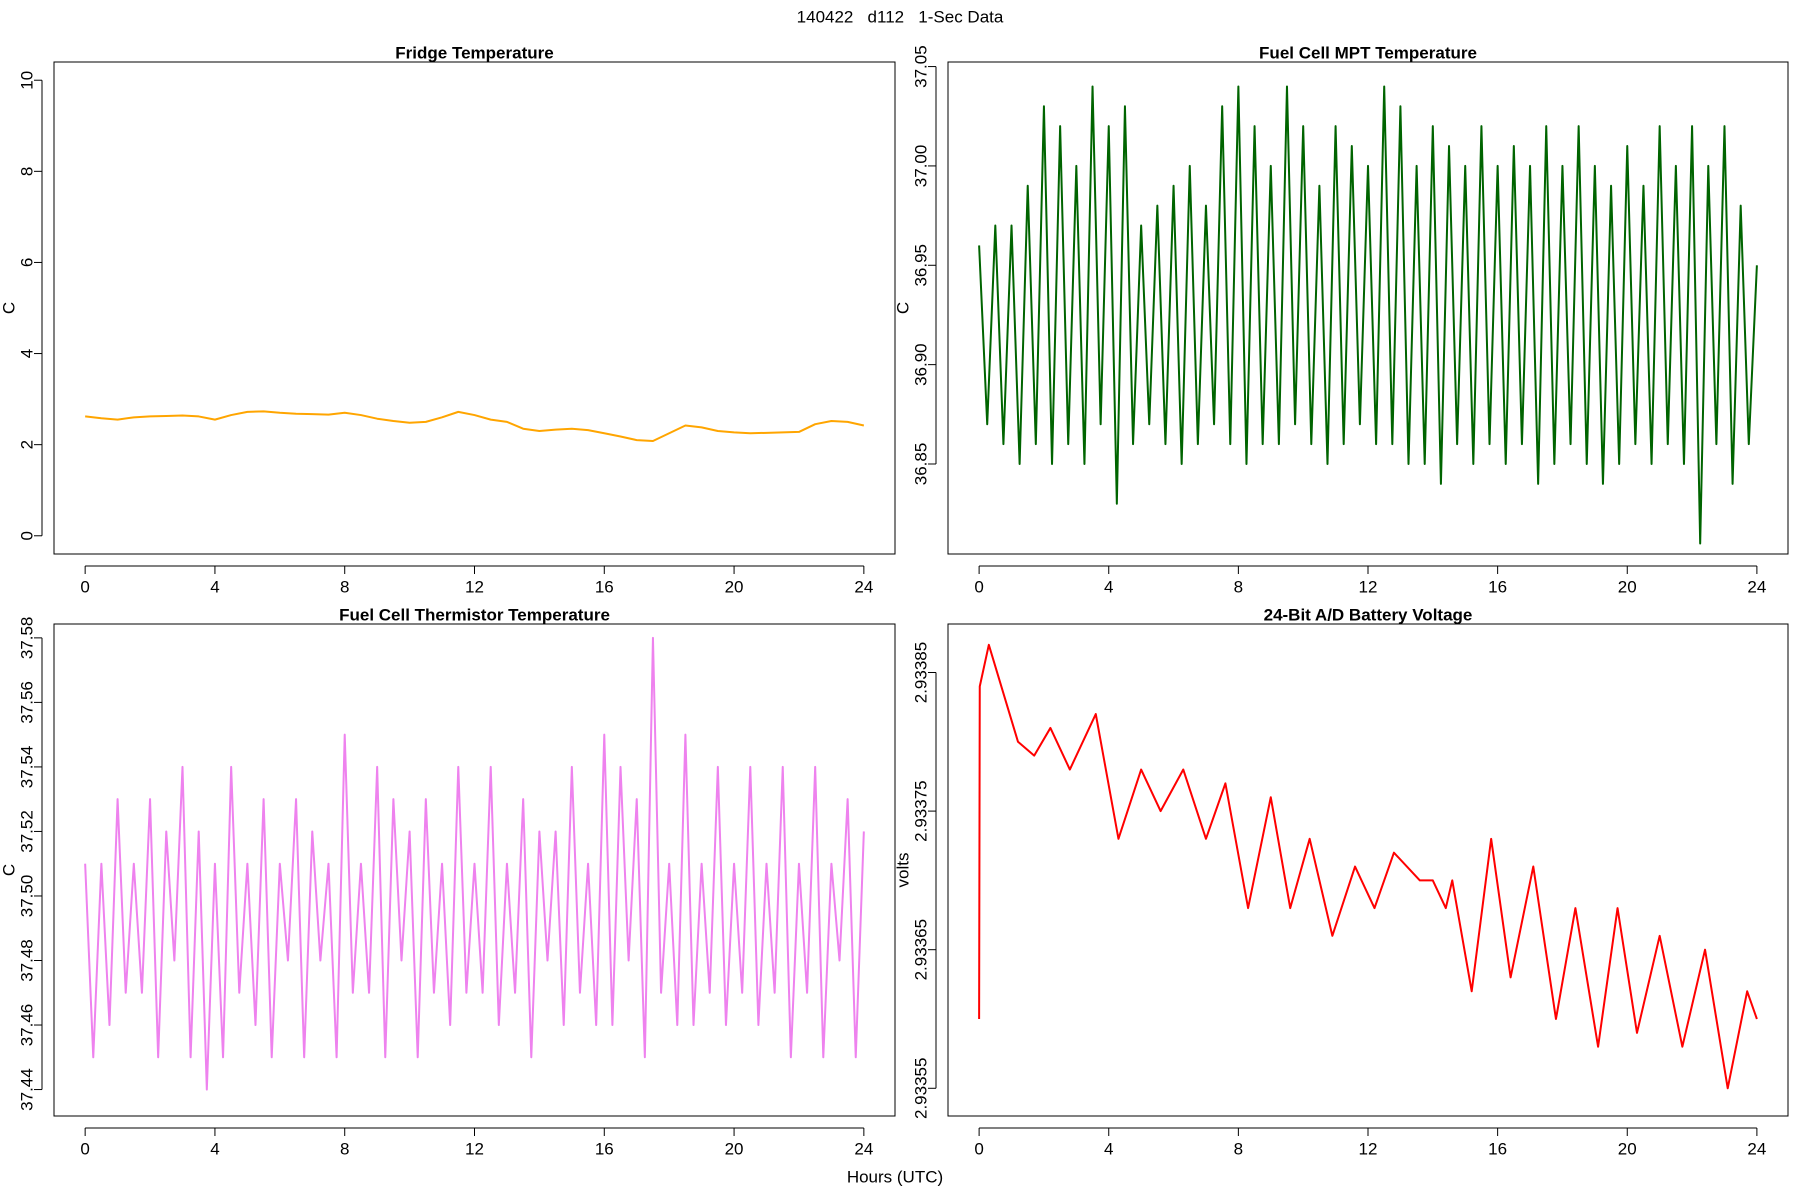  Describe the element at coordinates (26, 638) in the screenshot. I see `y-tick-label: 37.58` at that location.